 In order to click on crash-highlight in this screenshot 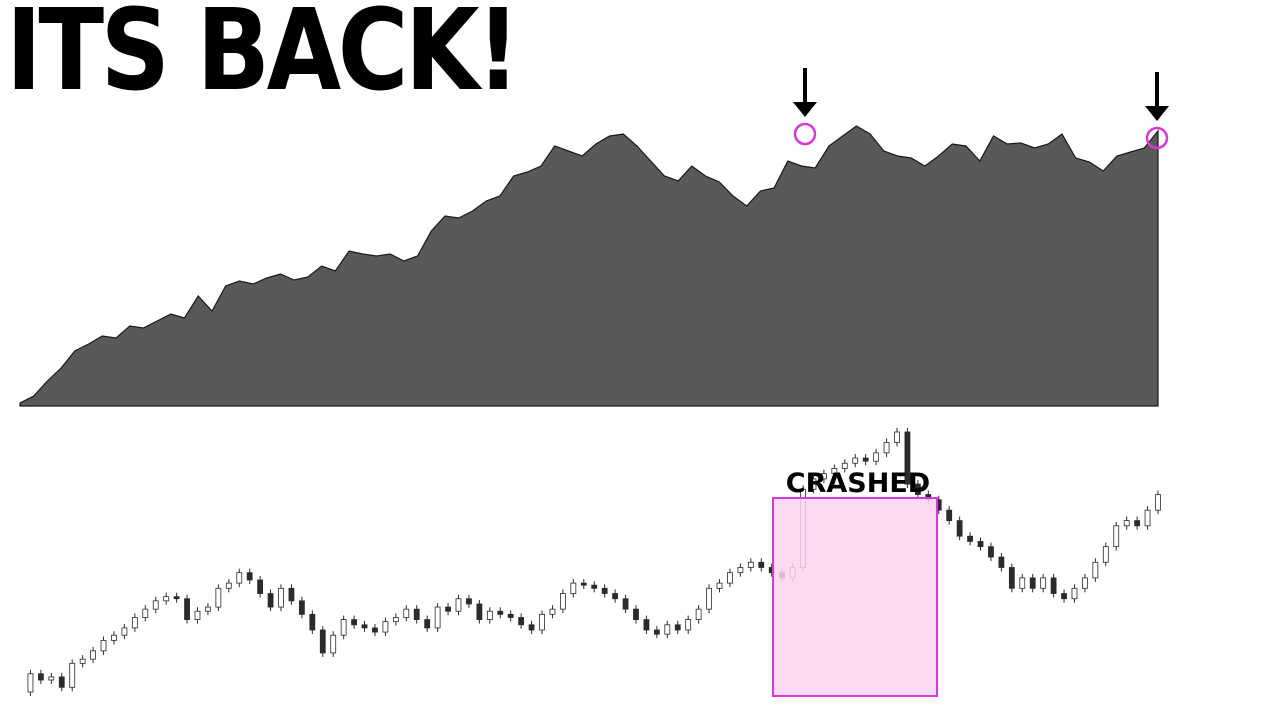, I will do `click(855, 597)`.